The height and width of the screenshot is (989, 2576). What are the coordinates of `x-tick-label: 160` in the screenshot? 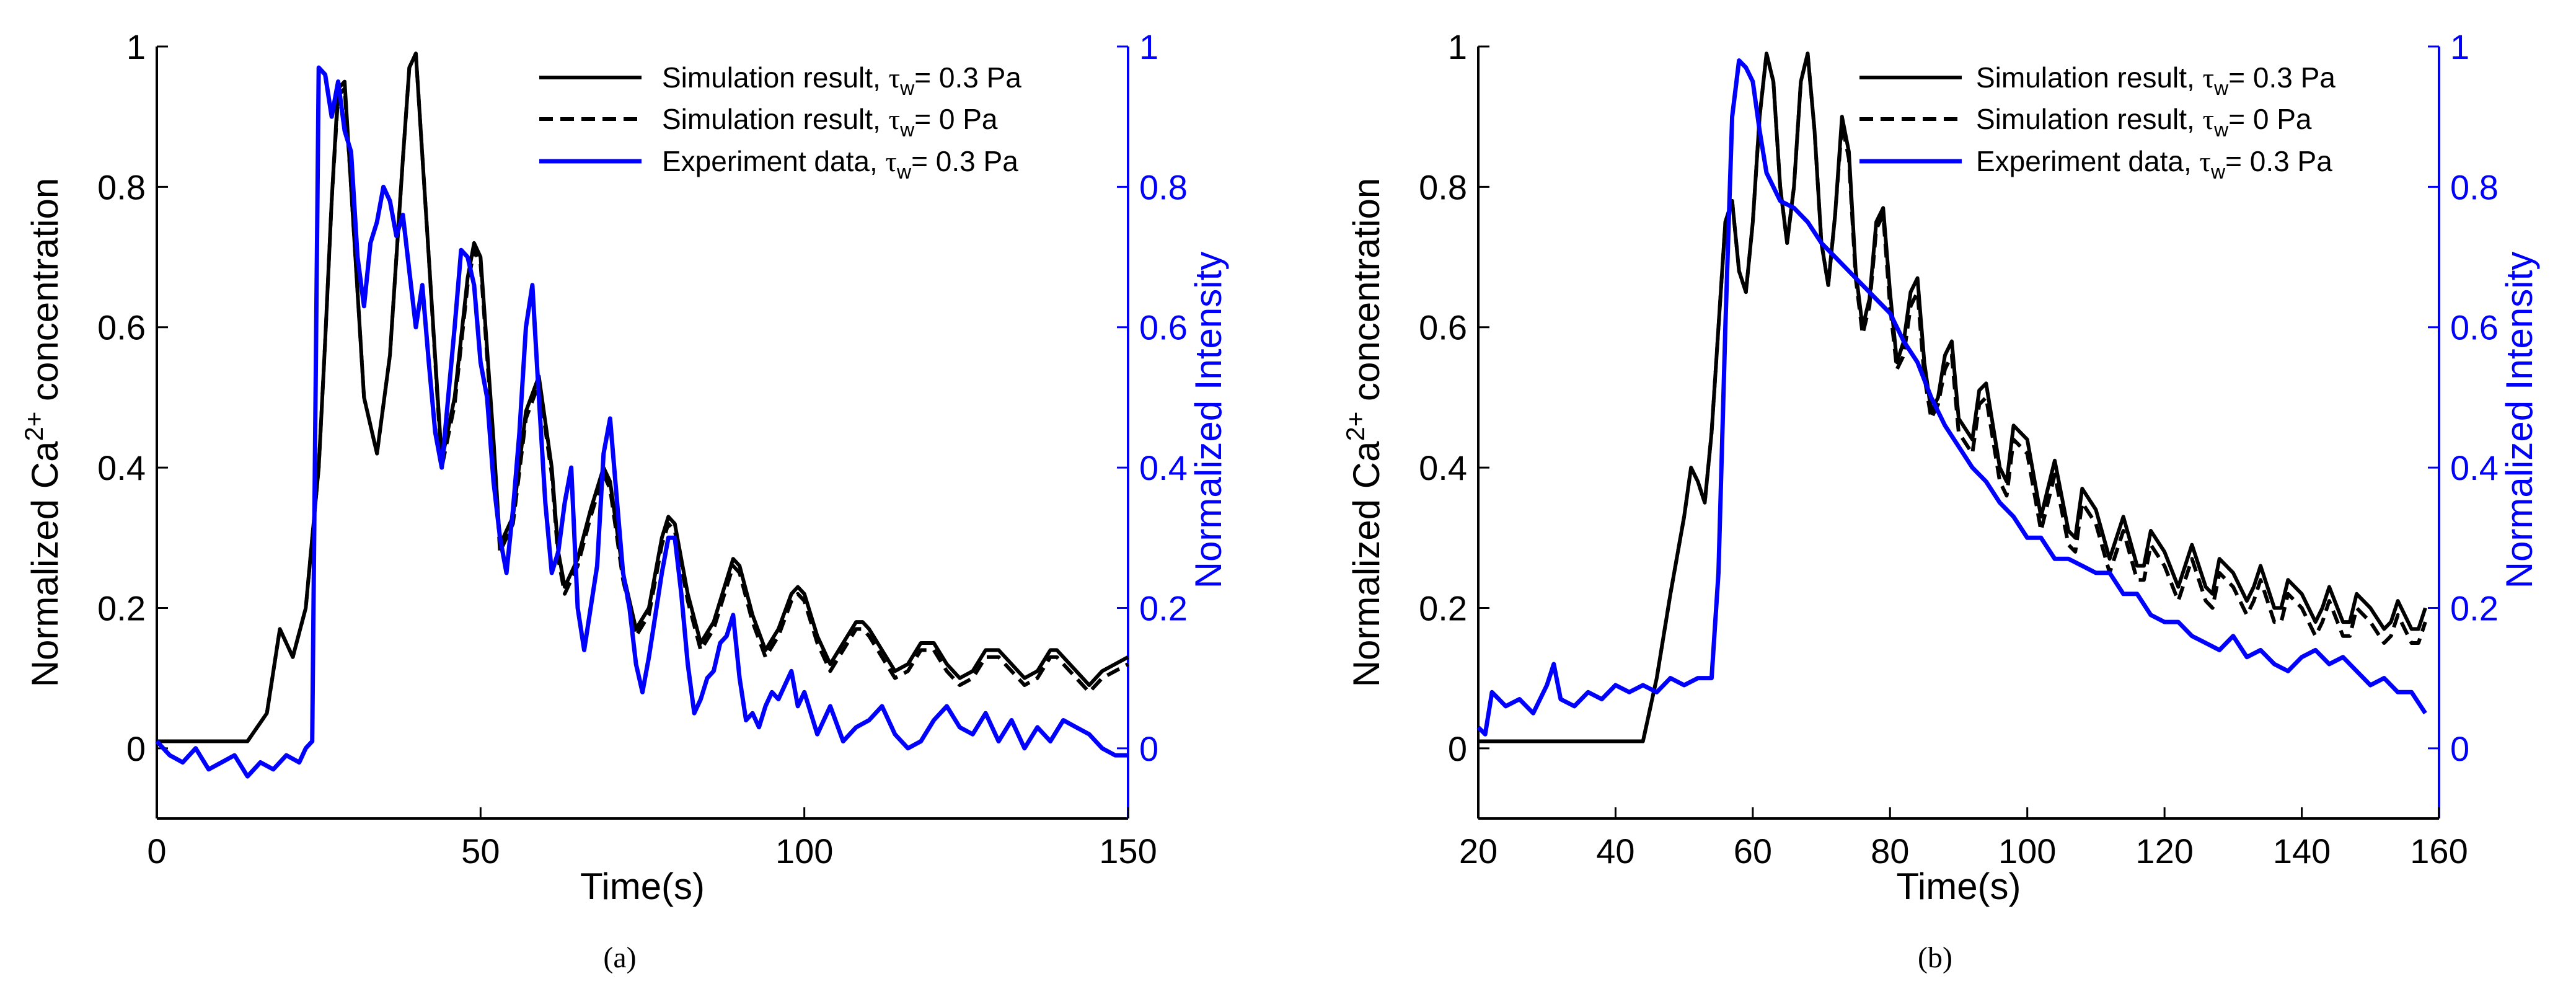 It's located at (2439, 851).